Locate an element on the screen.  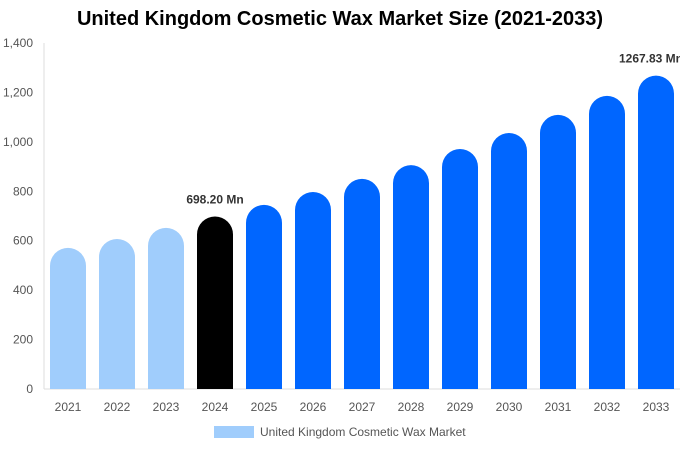
bar-2026 is located at coordinates (313, 290).